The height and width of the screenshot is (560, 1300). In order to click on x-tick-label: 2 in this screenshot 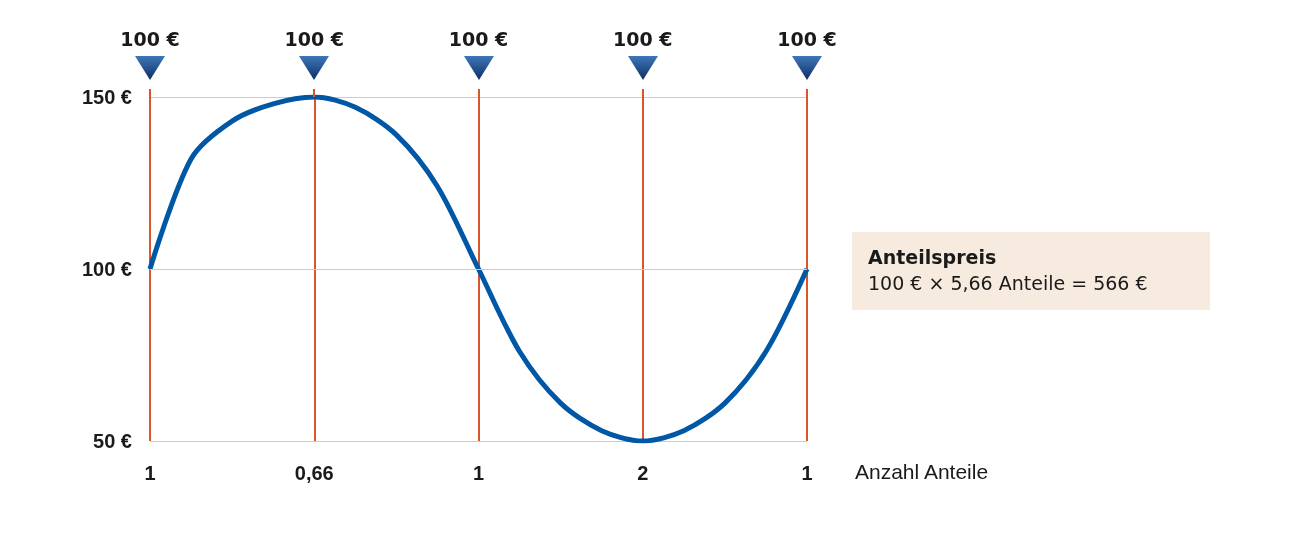, I will do `click(643, 473)`.